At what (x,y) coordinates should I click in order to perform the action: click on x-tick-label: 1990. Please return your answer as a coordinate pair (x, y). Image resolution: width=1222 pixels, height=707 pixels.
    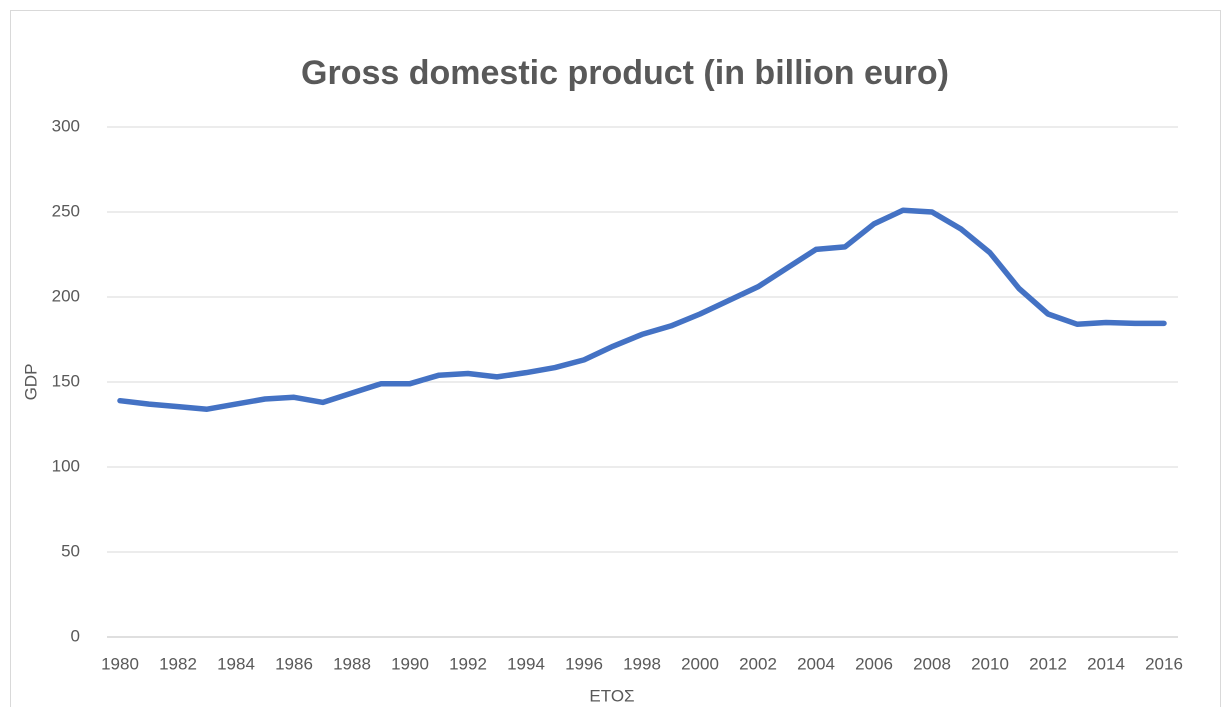
    Looking at the image, I should click on (410, 663).